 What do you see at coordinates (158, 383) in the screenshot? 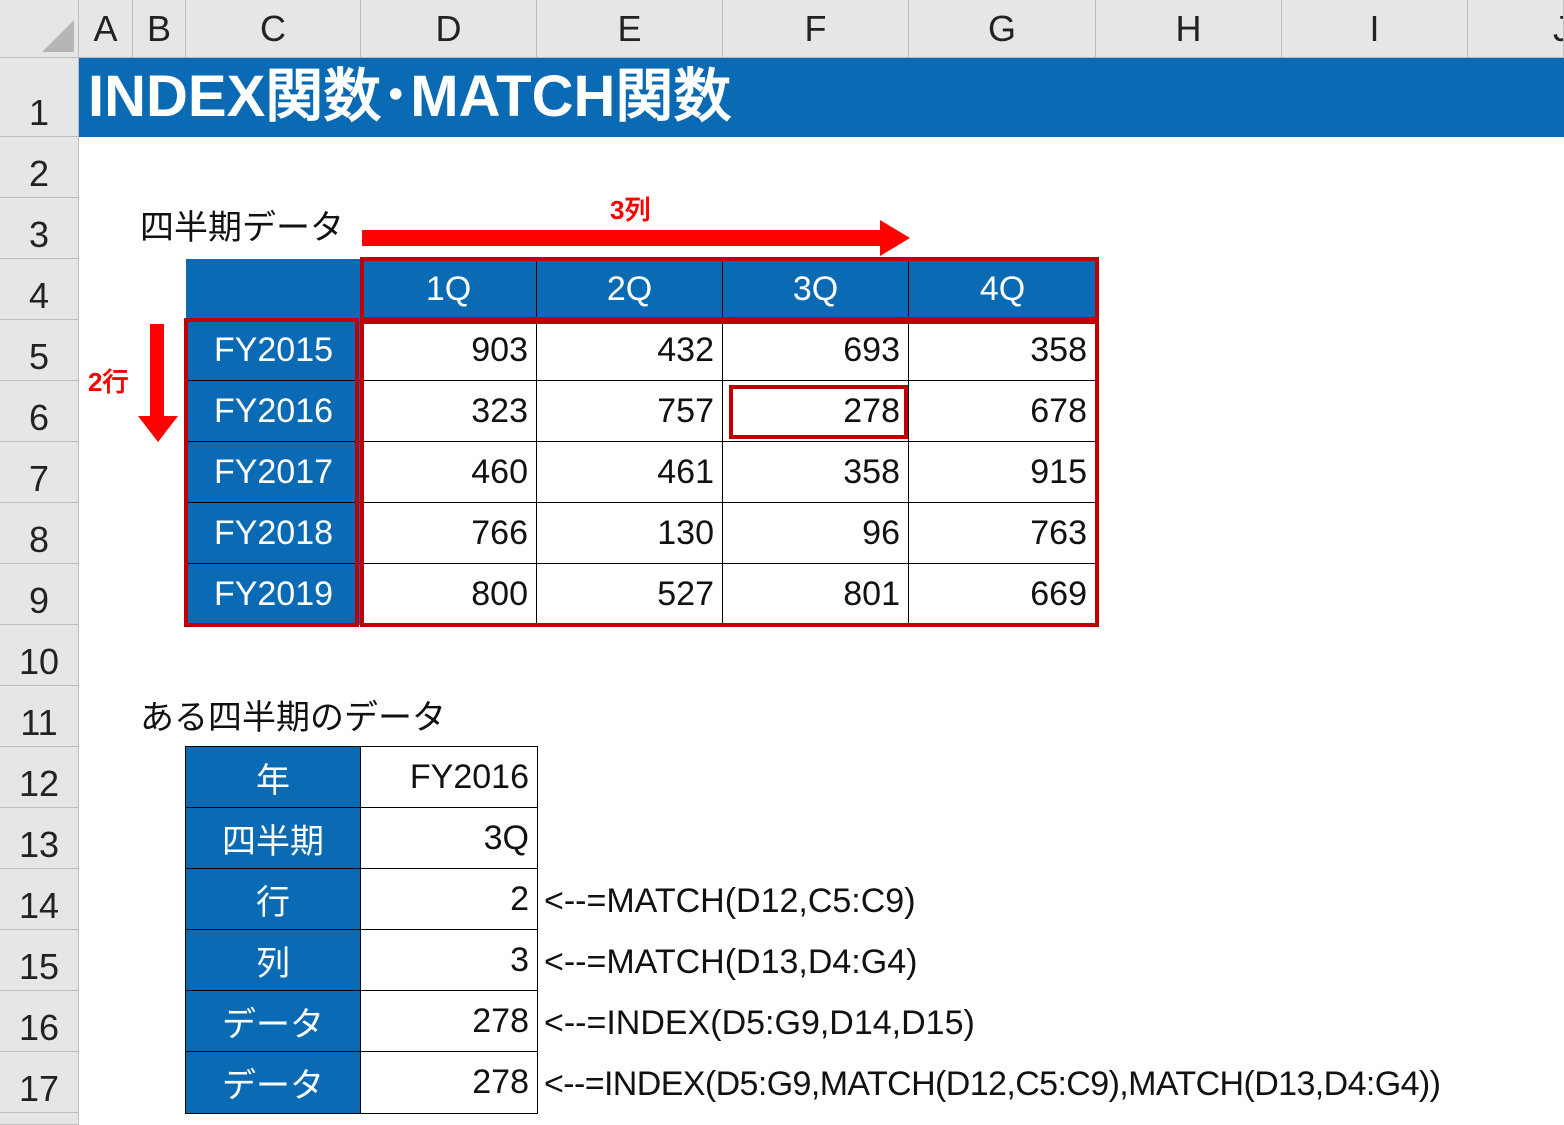
I see `down-arrow-icon` at bounding box center [158, 383].